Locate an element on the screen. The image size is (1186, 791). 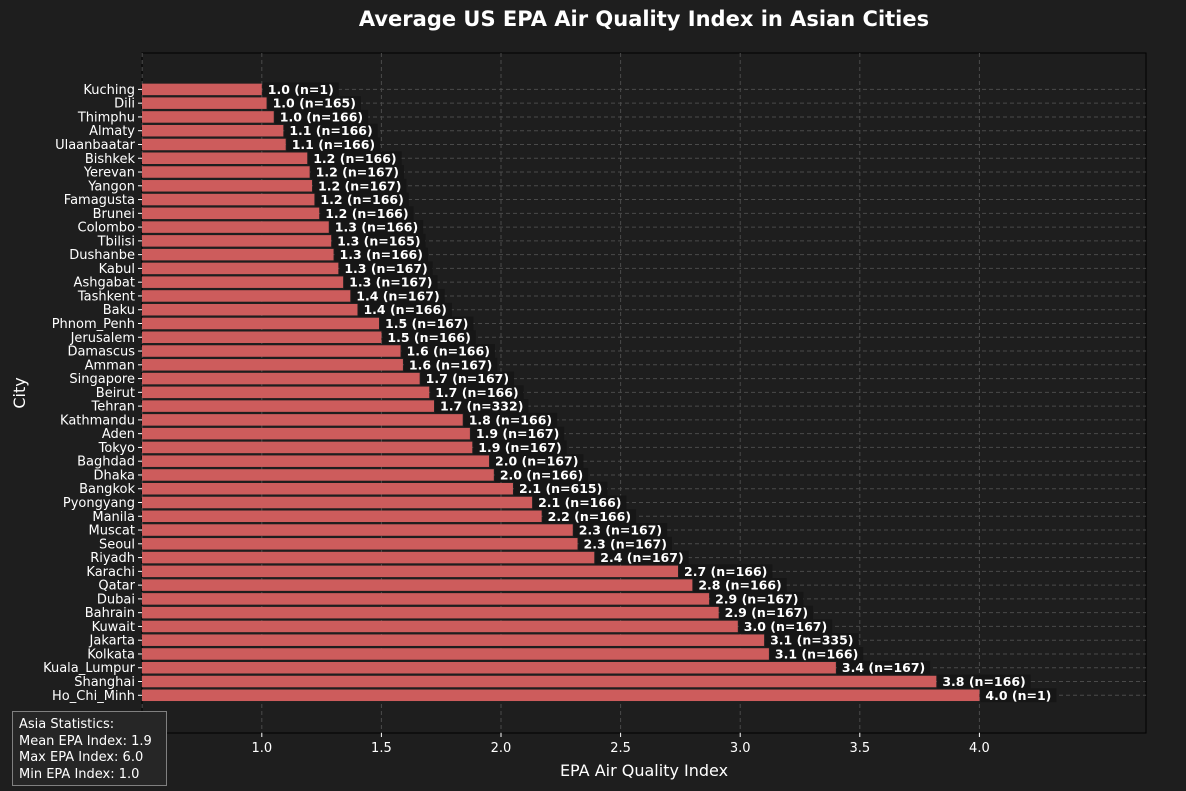
data-label: 1.5 (n=167) is located at coordinates (427, 323).